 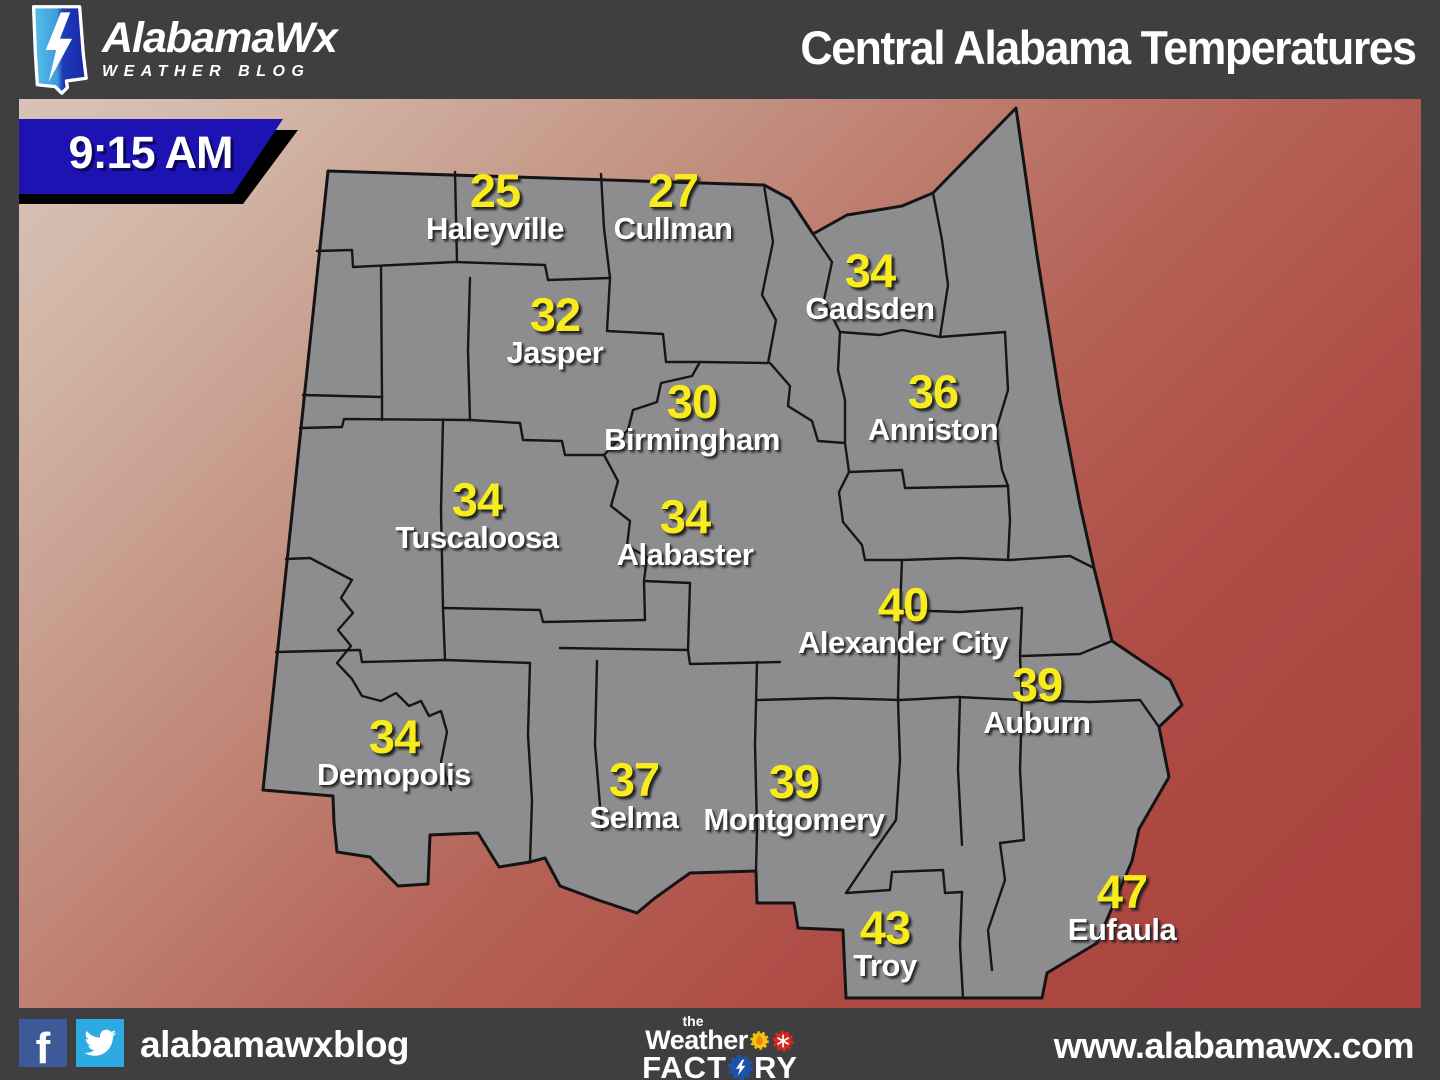 What do you see at coordinates (720, 49) in the screenshot?
I see `header-bar: Central Alabama Temperatures` at bounding box center [720, 49].